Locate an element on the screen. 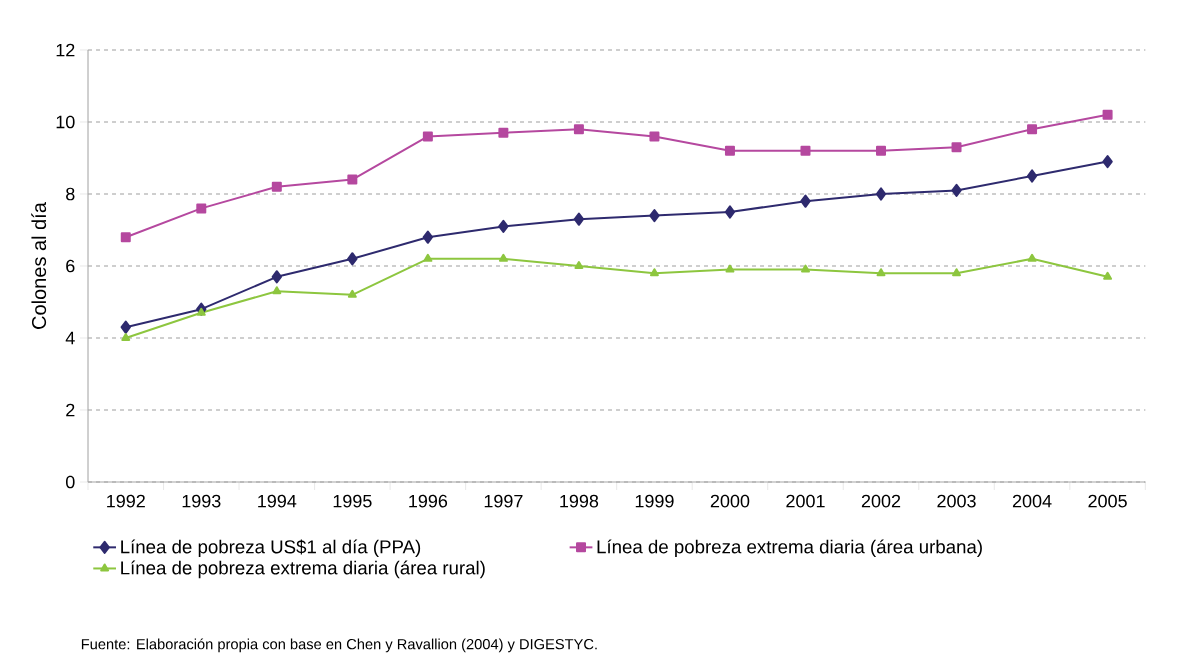 Image resolution: width=1188 pixels, height=672 pixels. source-note: Fuente: Elaboración propia con base en Chen y Ravallion (2004) y DIGESTYC. is located at coordinates (339, 645).